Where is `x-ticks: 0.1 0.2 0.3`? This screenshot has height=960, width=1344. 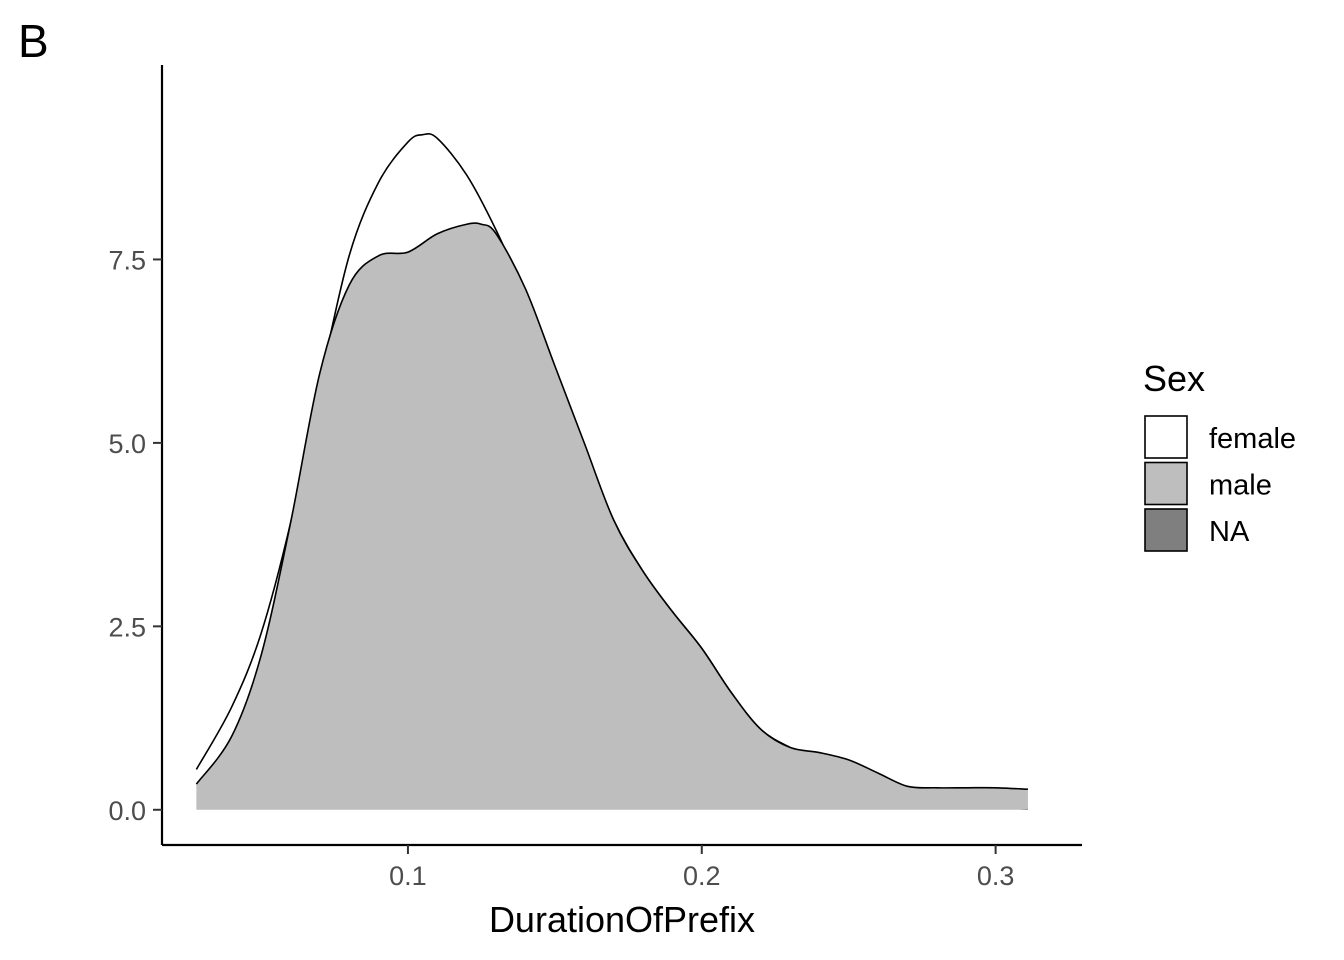
x-ticks: 0.1 0.2 0.3 is located at coordinates (701, 868).